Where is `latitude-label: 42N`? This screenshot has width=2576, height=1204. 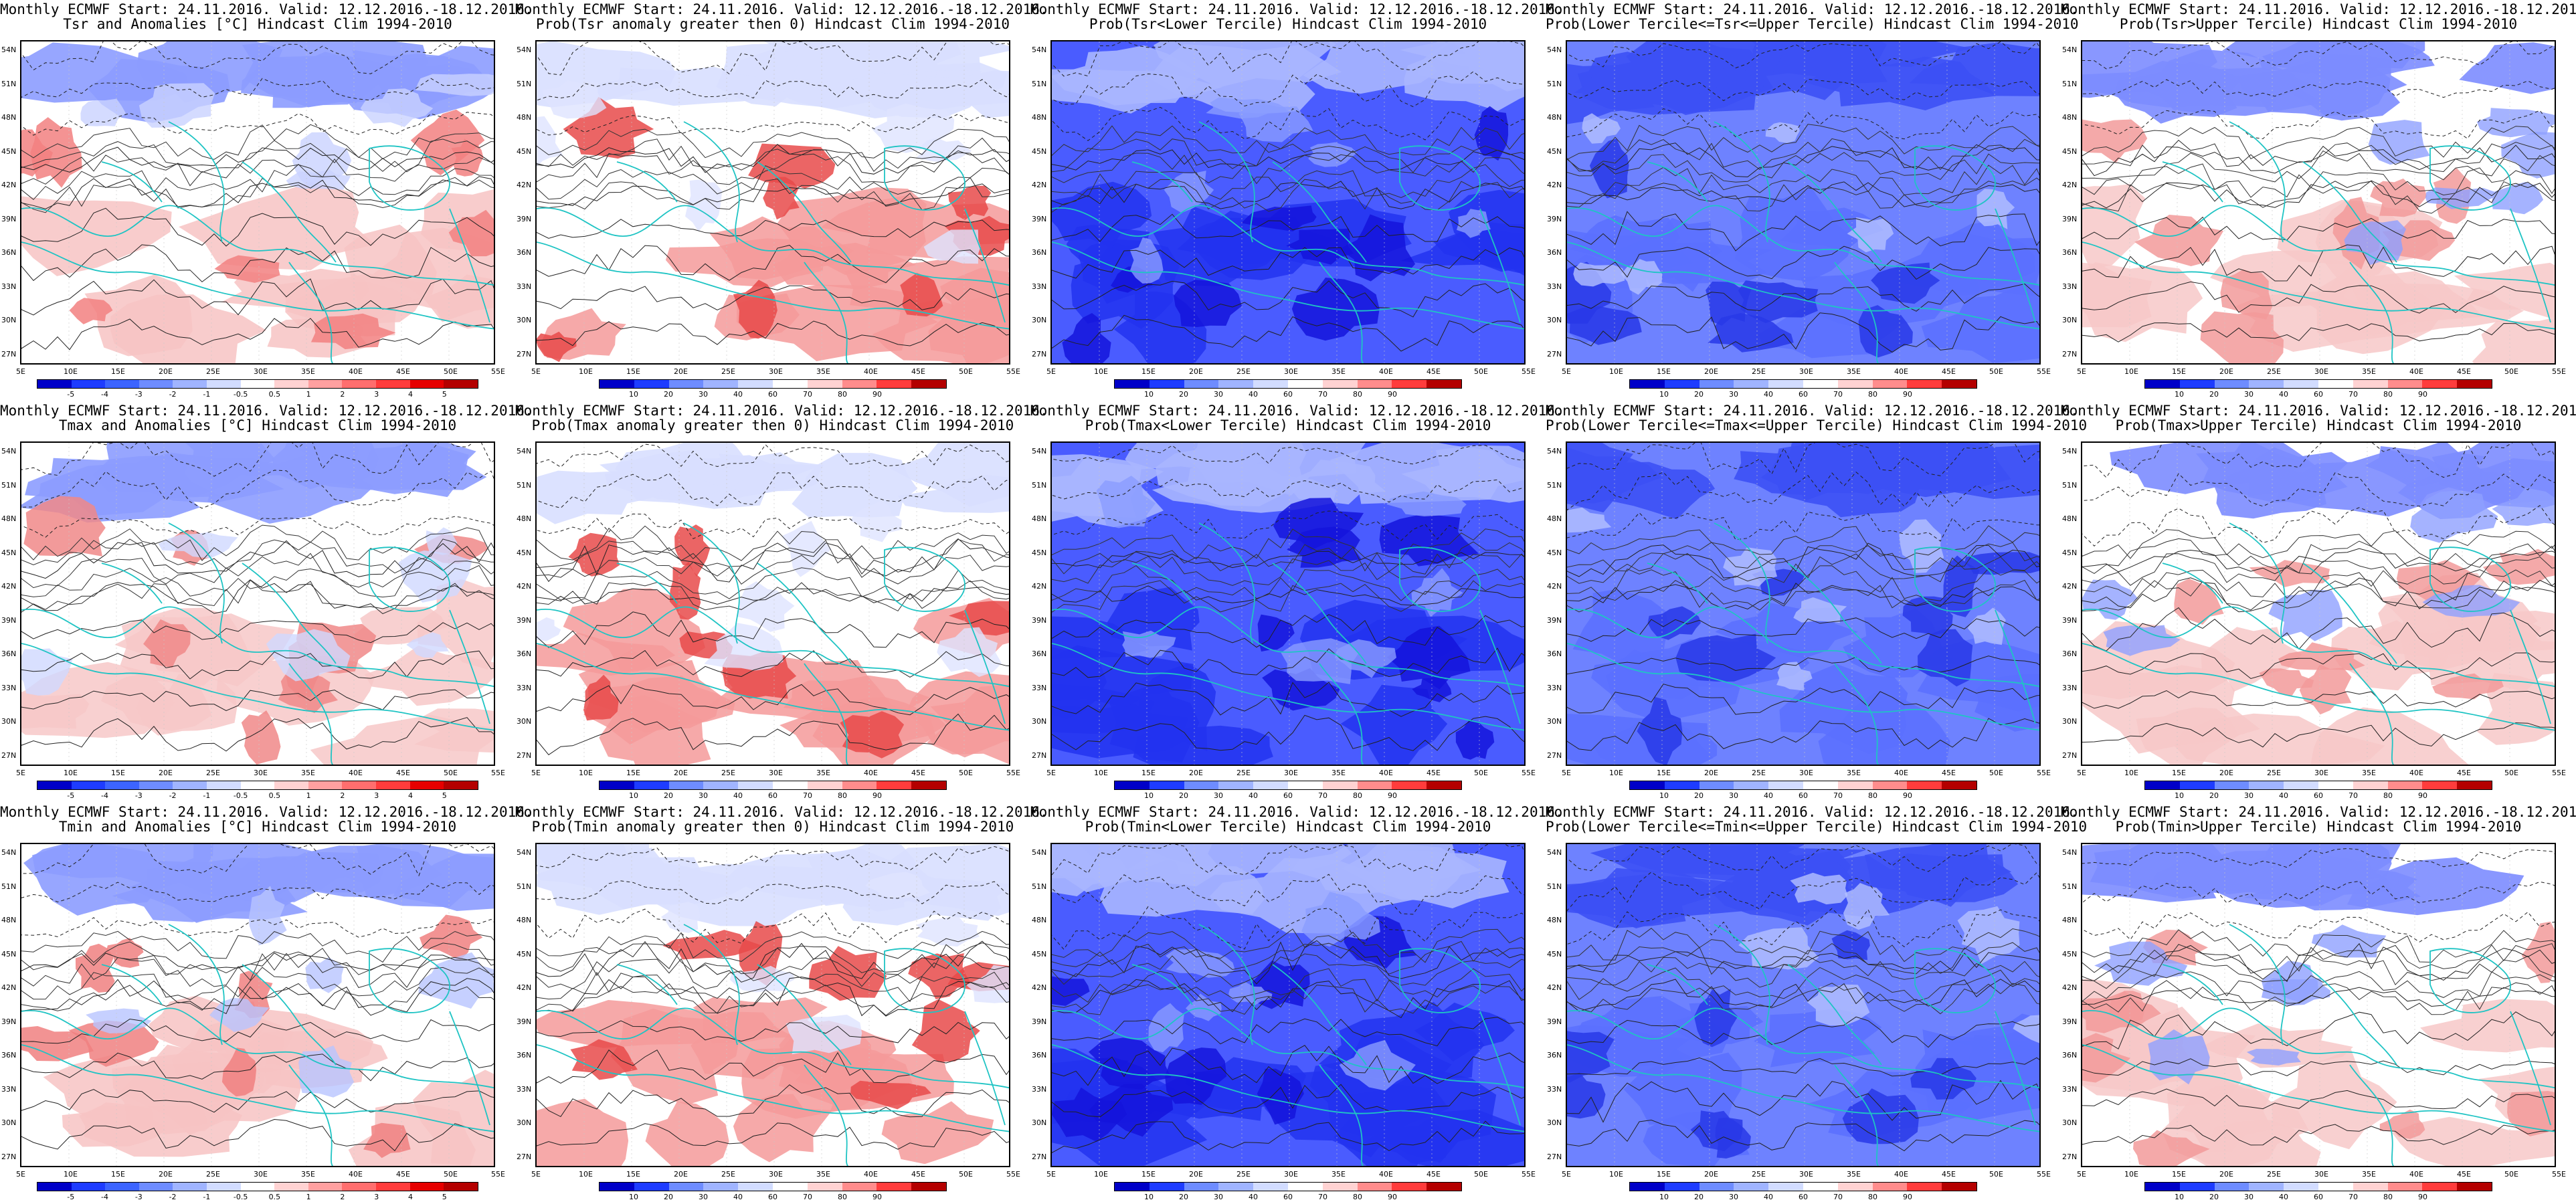 latitude-label: 42N is located at coordinates (1555, 185).